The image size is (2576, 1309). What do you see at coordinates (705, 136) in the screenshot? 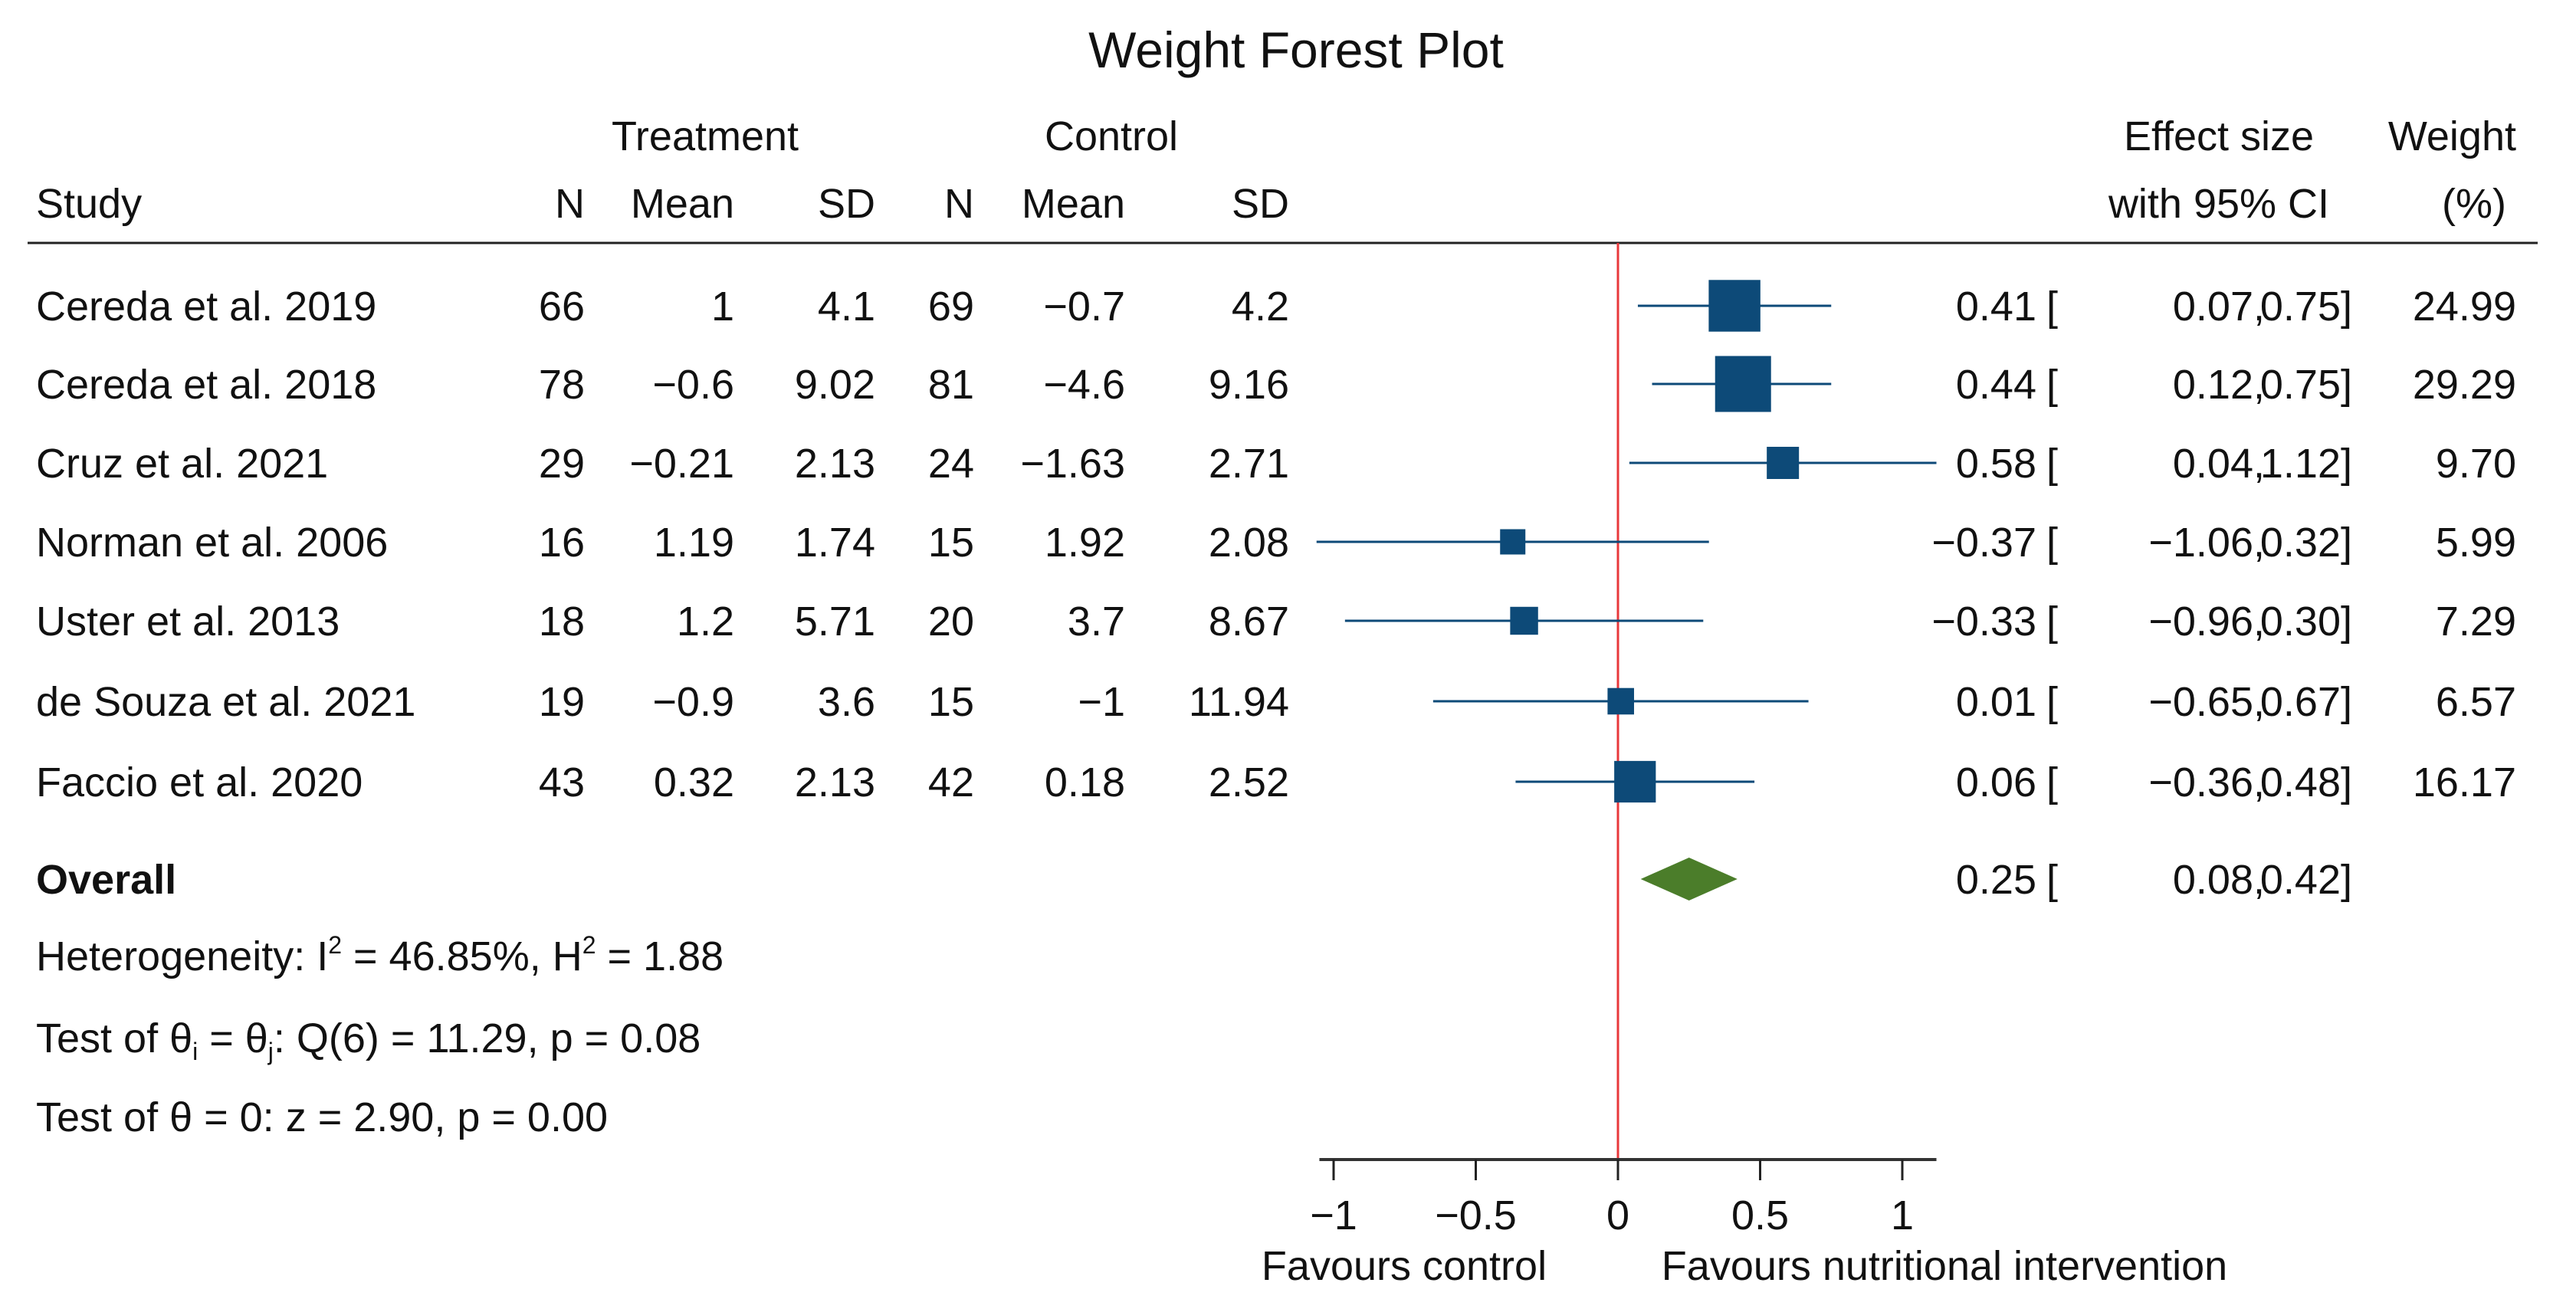
I see `header-treatment: Treatment` at bounding box center [705, 136].